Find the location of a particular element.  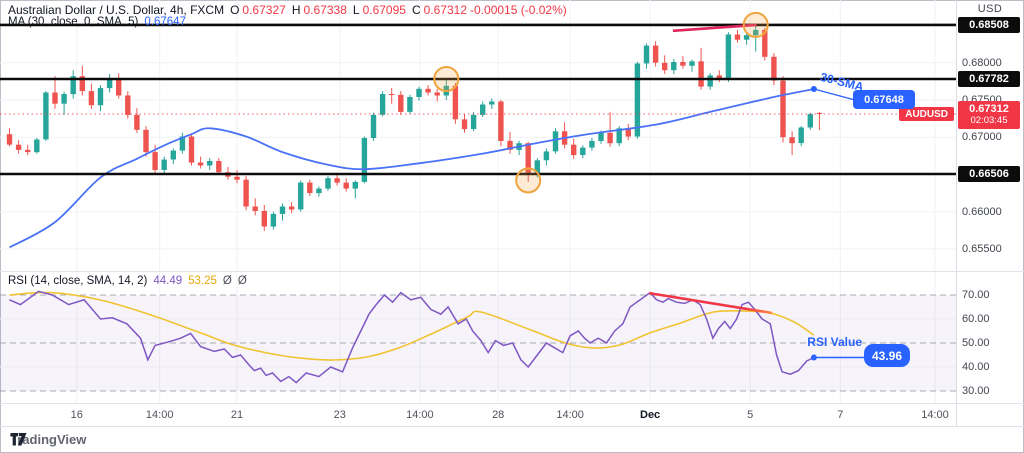

footer-border is located at coordinates (512, 426).